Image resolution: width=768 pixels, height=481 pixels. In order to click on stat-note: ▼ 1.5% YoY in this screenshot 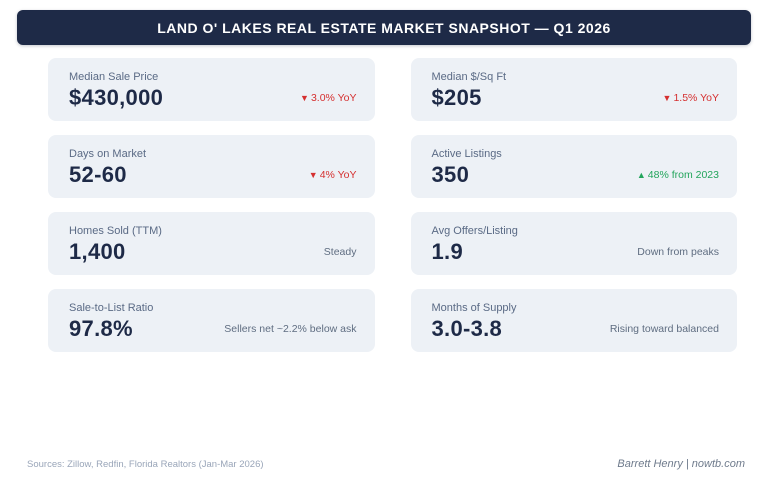, I will do `click(691, 98)`.